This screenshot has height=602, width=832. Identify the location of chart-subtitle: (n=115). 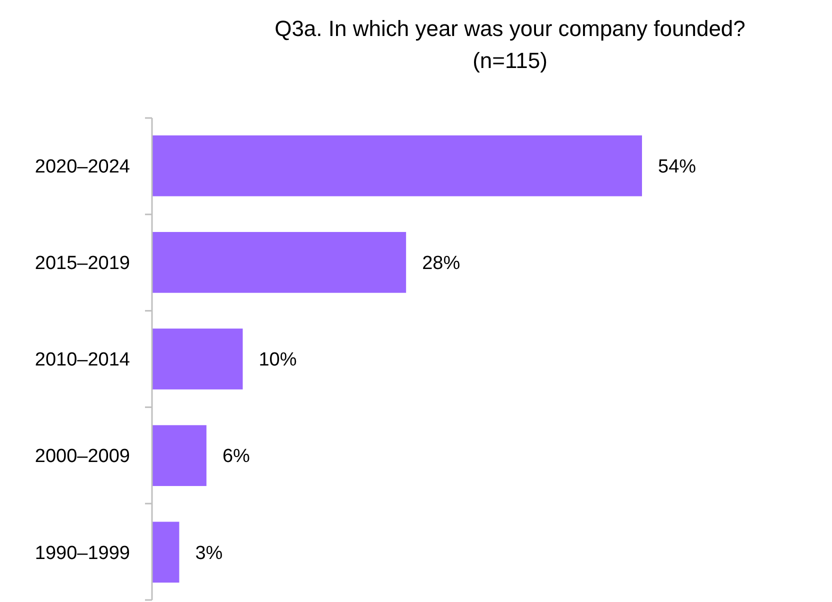
(510, 60).